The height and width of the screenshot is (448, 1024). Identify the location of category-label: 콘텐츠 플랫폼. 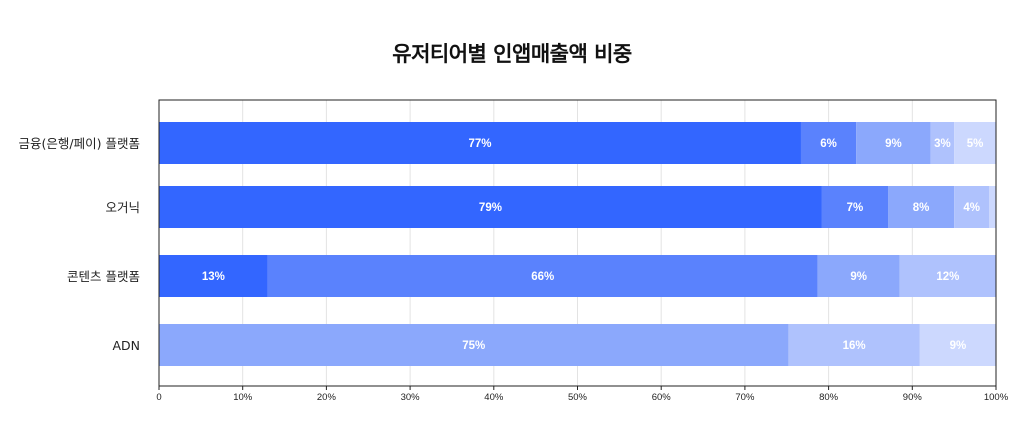
(103, 276).